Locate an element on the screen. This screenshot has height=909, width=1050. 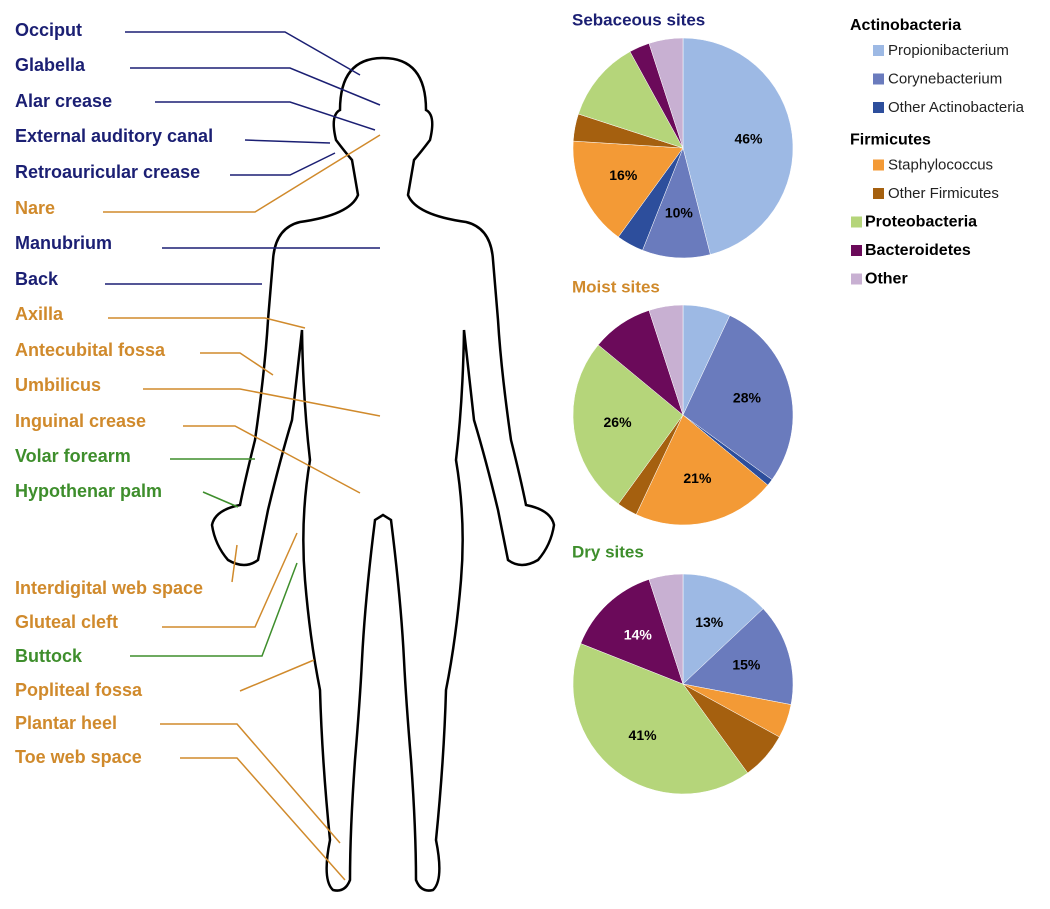
site-label: Interdigital web space is located at coordinates (109, 588).